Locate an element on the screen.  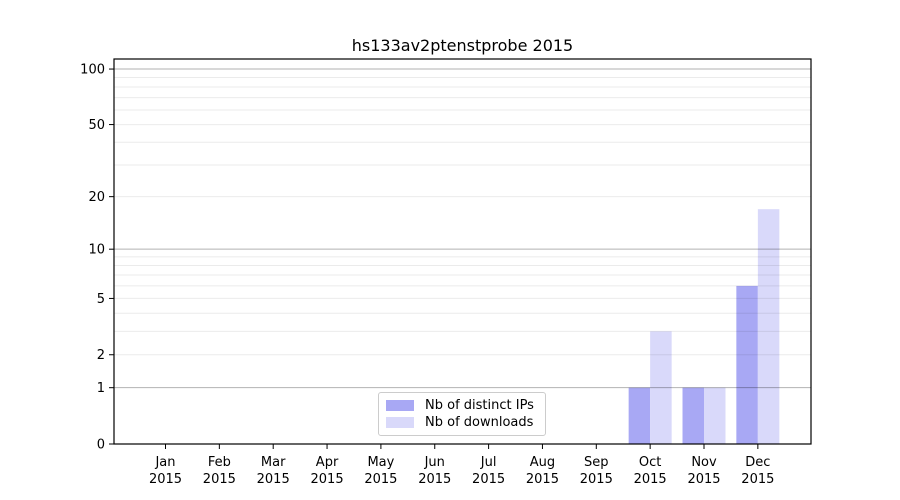
x-tick-label-month: Oct is located at coordinates (650, 462).